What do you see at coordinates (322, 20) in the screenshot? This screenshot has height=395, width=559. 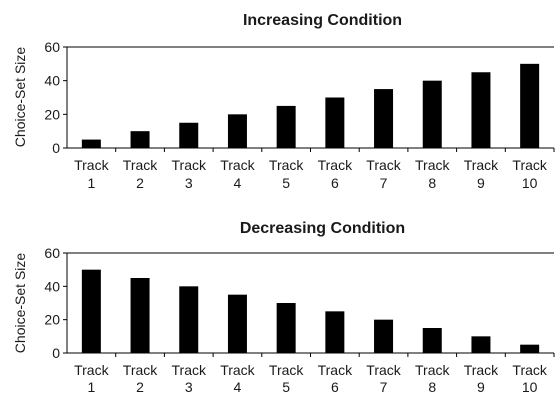 I see `chart-title: Increasing Condition` at bounding box center [322, 20].